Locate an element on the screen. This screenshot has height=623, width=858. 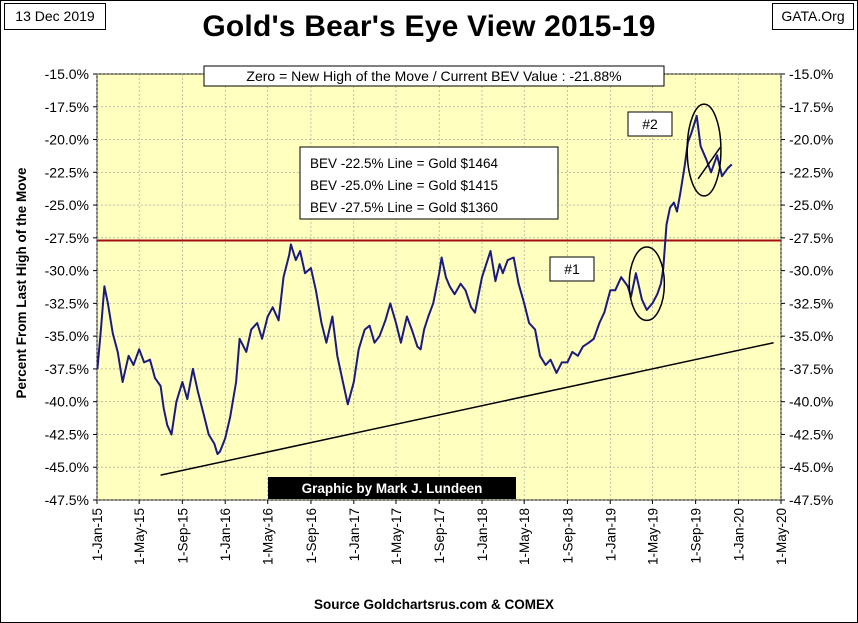
y-tick-label-left: -37.5% is located at coordinates (67, 369).